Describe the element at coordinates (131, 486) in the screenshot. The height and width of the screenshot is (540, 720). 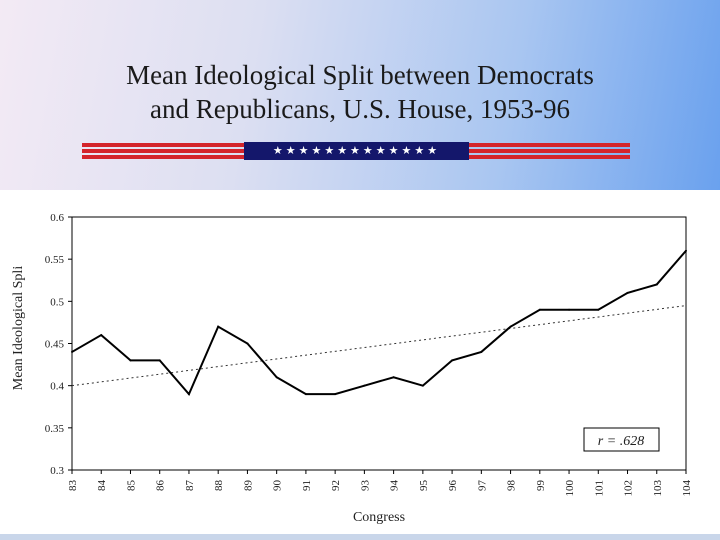
I see `x-tick-label: 85` at that location.